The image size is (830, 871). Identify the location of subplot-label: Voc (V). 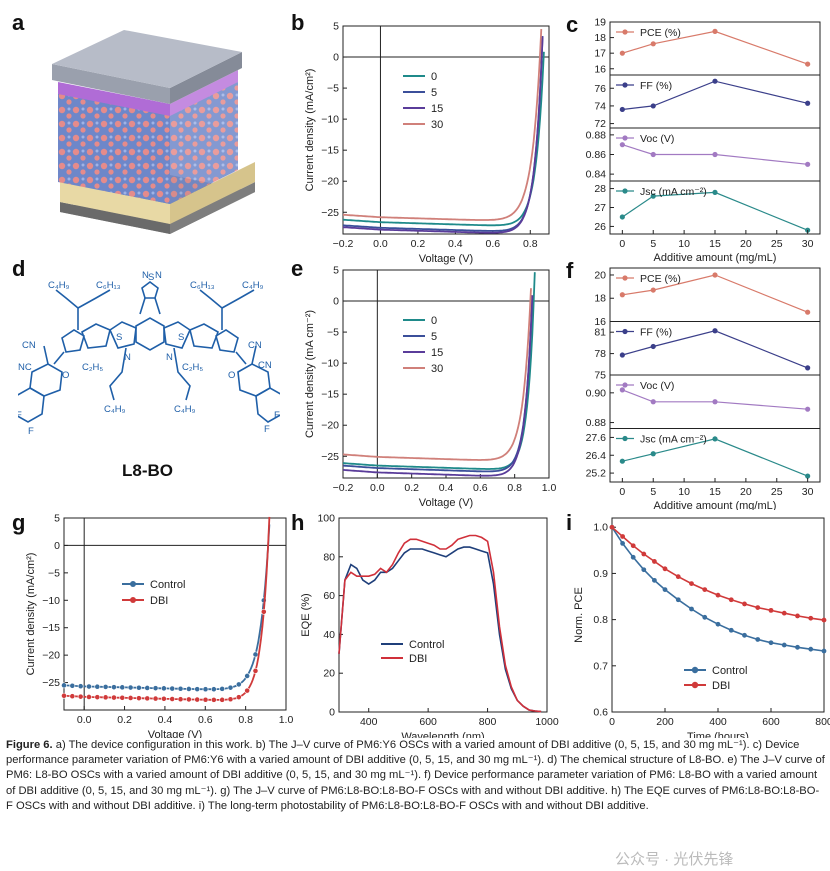
(657, 139).